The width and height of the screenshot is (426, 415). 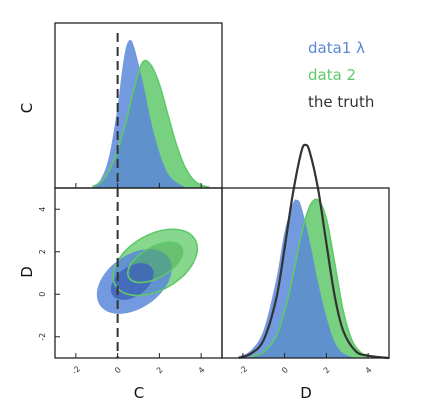 What do you see at coordinates (27, 272) in the screenshot?
I see `y-label-d: D` at bounding box center [27, 272].